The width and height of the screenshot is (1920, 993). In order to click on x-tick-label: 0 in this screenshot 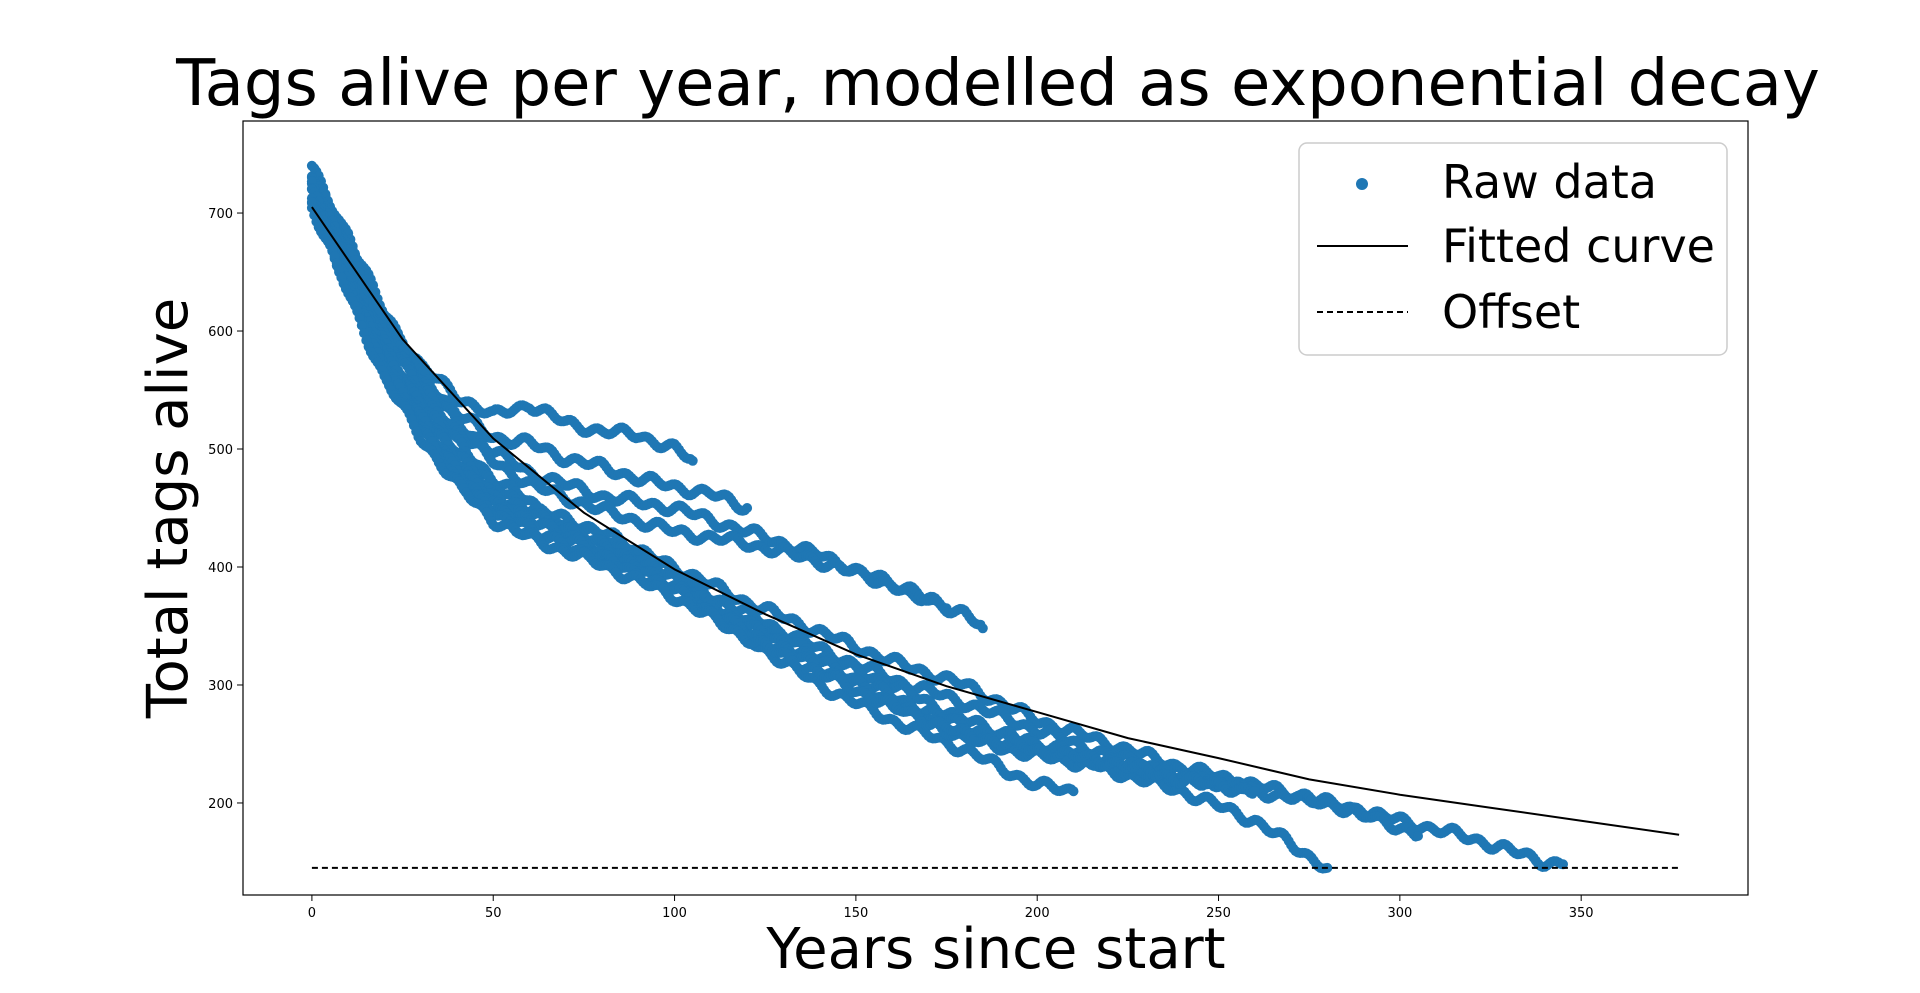, I will do `click(312, 913)`.